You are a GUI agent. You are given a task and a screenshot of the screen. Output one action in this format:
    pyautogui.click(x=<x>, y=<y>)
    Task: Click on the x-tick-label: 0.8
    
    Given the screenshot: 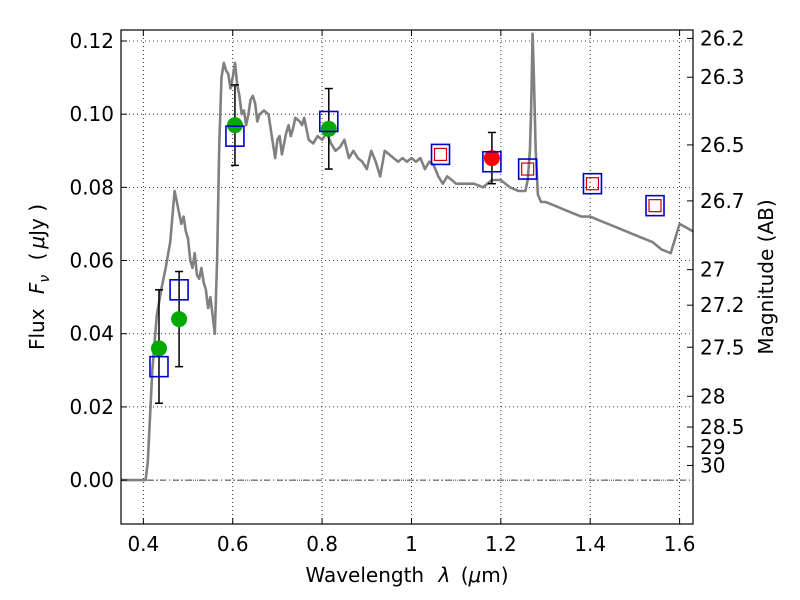 What is the action you would take?
    pyautogui.click(x=322, y=544)
    